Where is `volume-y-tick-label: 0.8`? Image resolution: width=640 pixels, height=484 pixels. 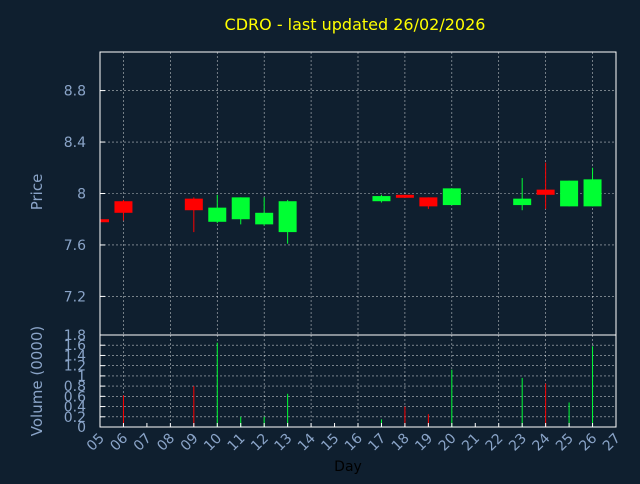 volume-y-tick-label: 0.8 is located at coordinates (75, 387).